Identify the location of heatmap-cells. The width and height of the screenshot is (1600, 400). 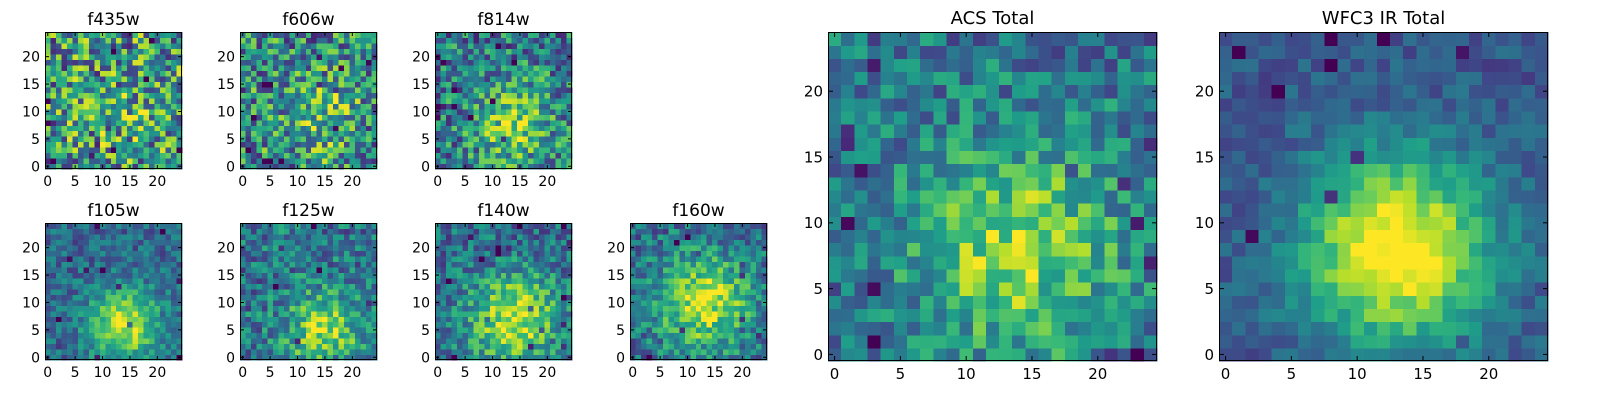
(309, 292).